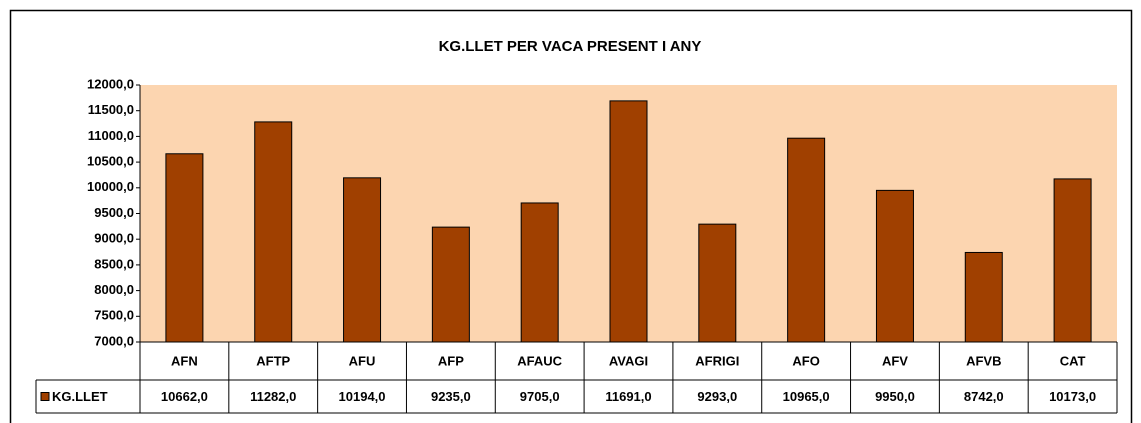 This screenshot has height=423, width=1141. I want to click on data-label: 10965,0, so click(806, 396).